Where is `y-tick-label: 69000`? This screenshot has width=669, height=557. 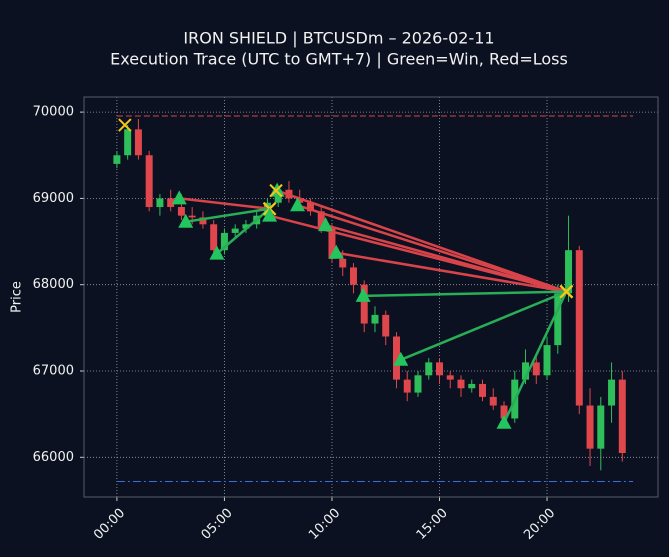
y-tick-label: 69000 is located at coordinates (53, 198).